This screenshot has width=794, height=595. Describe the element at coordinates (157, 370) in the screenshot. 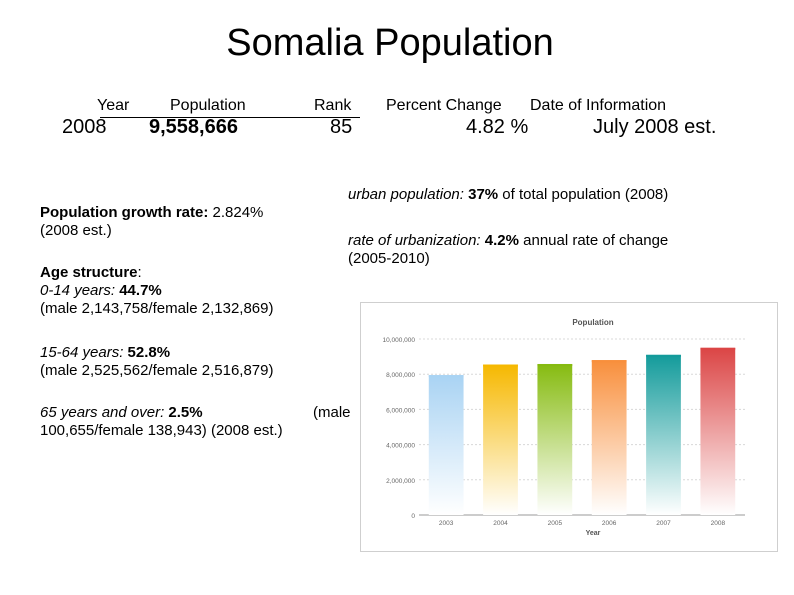

I see `age-group-2-detail: (male 2,525,562/female 2,516,879)` at that location.